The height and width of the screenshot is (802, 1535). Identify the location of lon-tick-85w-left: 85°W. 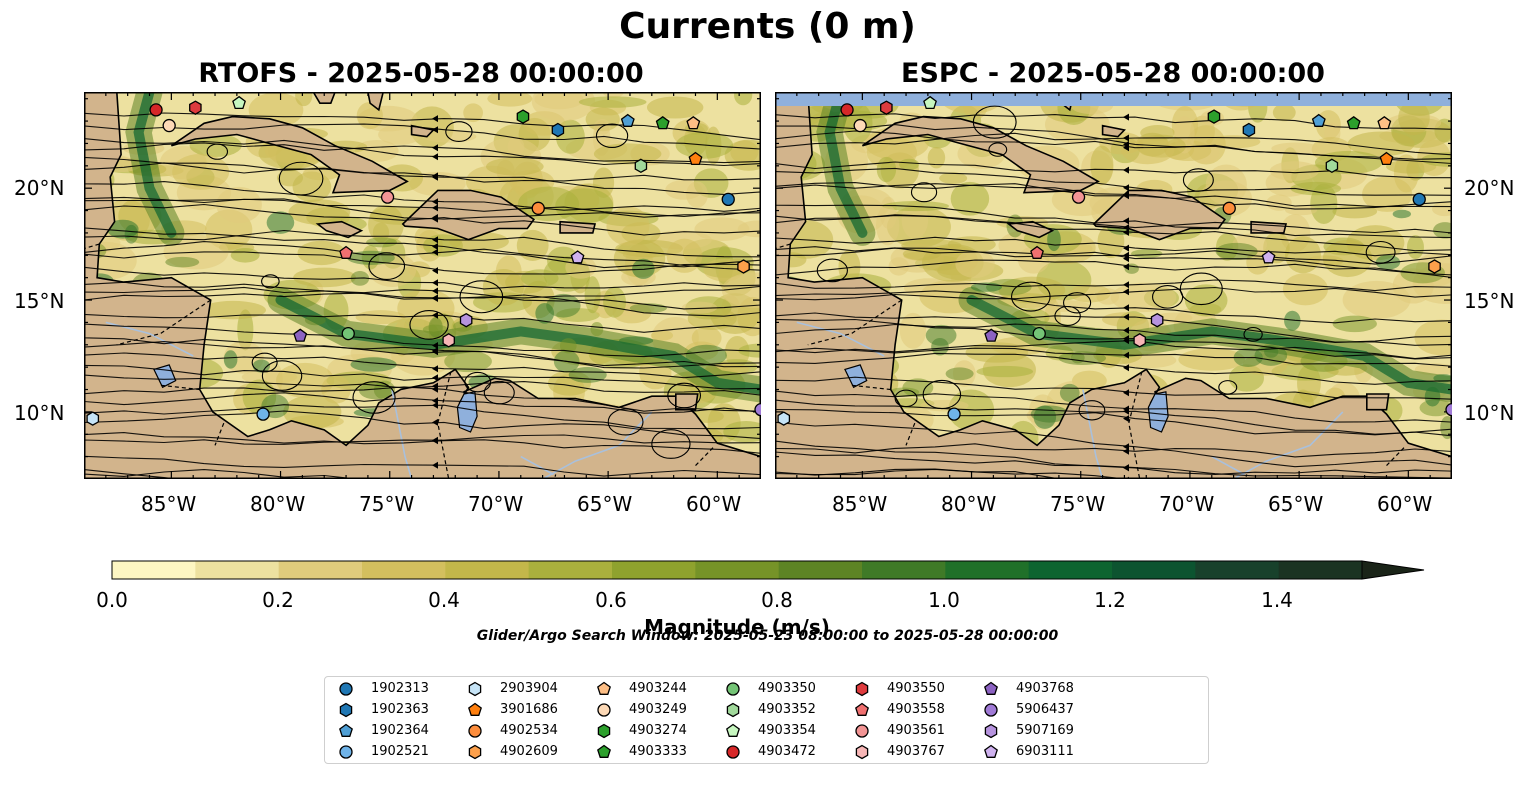
(169, 504).